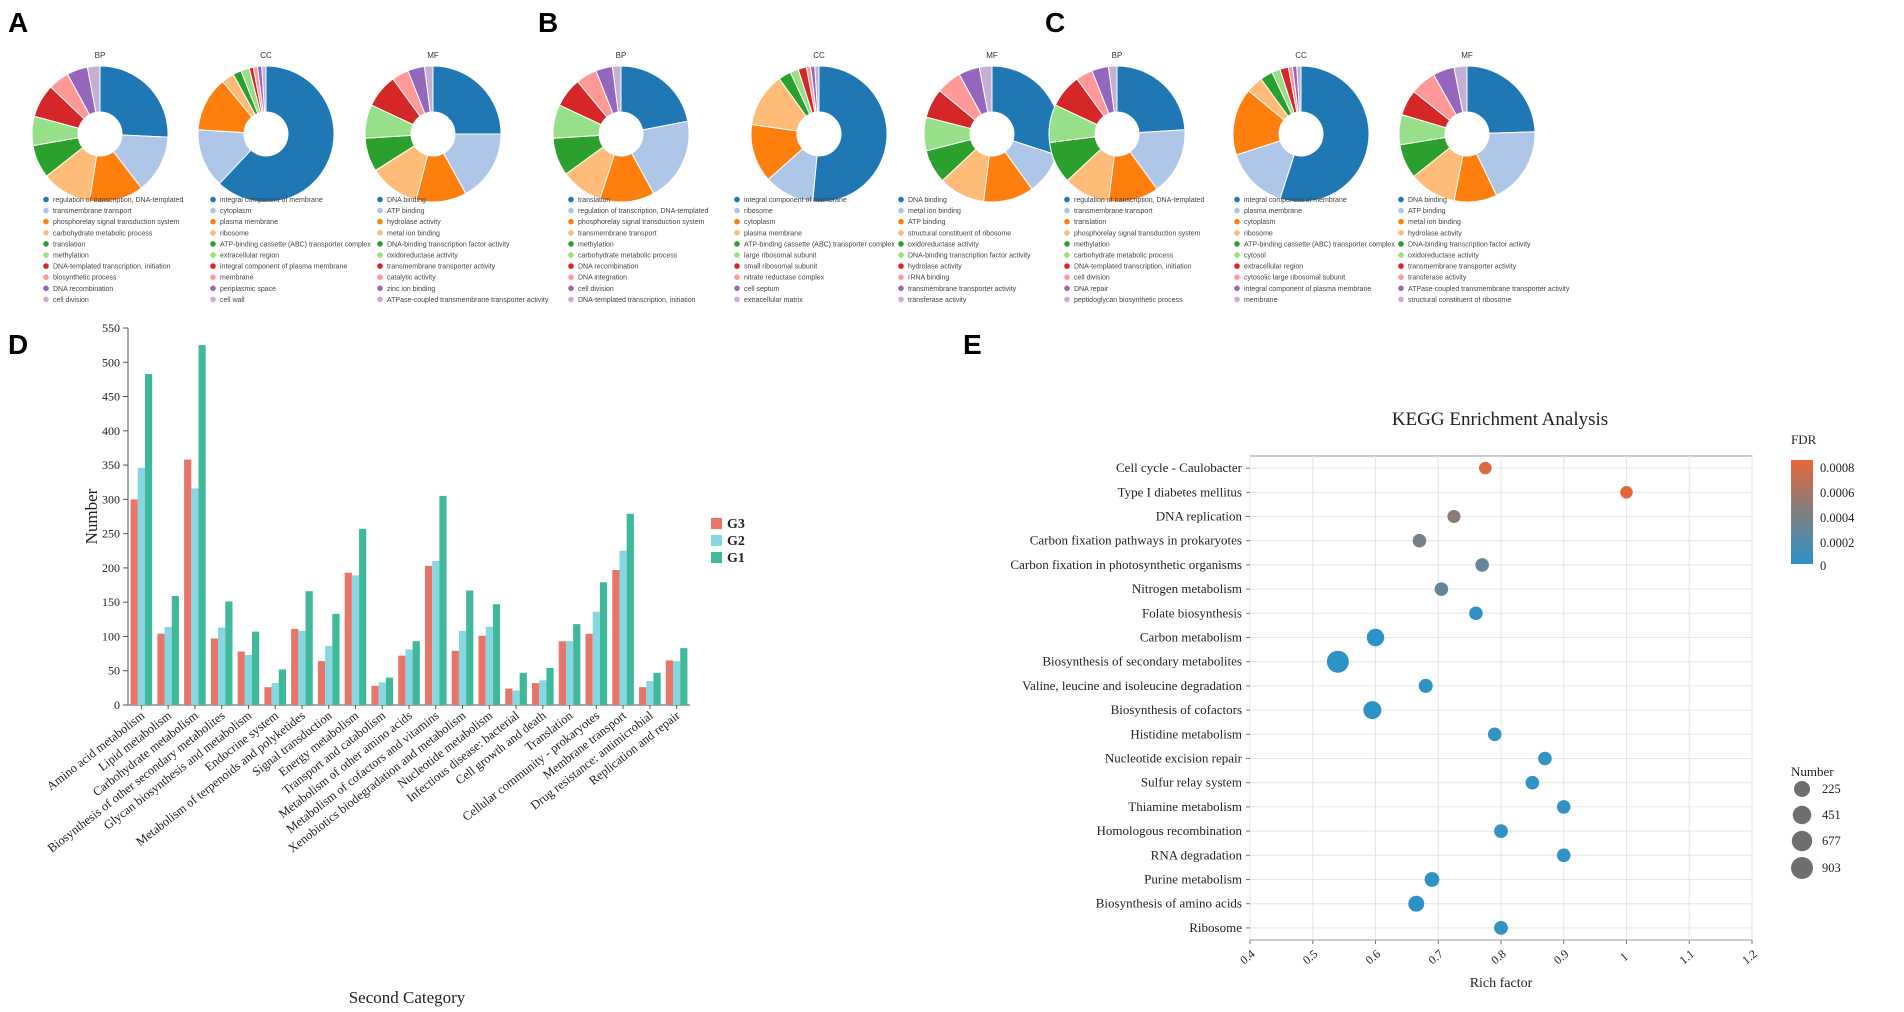 The height and width of the screenshot is (1012, 1904). I want to click on y-tick-label: Histidine metabolism, so click(1186, 733).